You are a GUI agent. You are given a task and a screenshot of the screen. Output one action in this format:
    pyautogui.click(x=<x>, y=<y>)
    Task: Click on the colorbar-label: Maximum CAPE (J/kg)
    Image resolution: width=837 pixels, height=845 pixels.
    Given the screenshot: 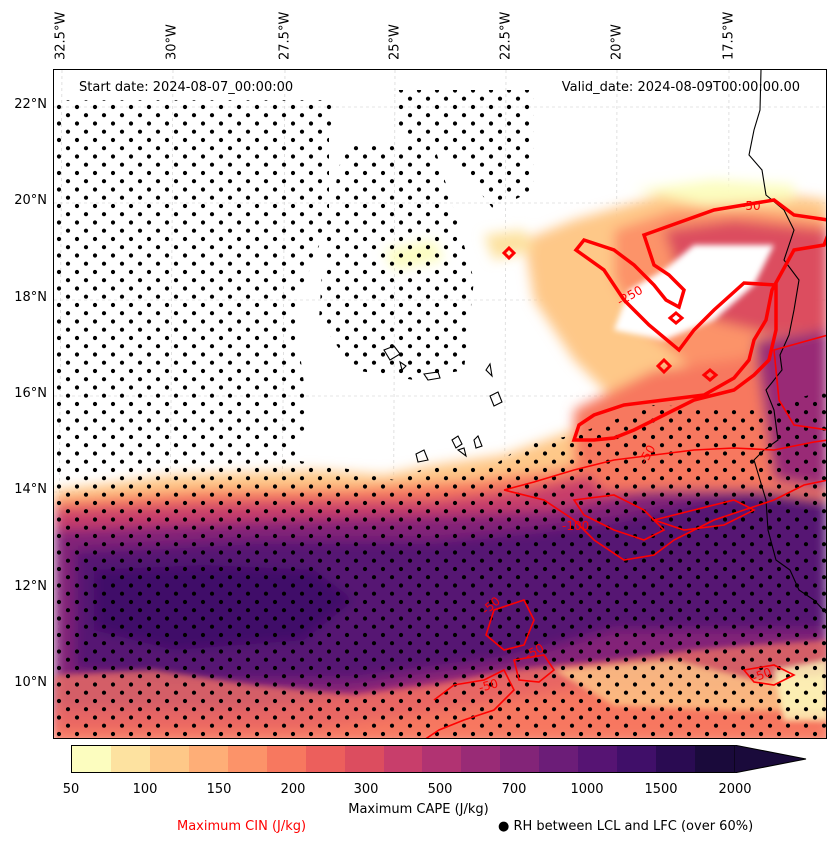 What is the action you would take?
    pyautogui.click(x=418, y=809)
    